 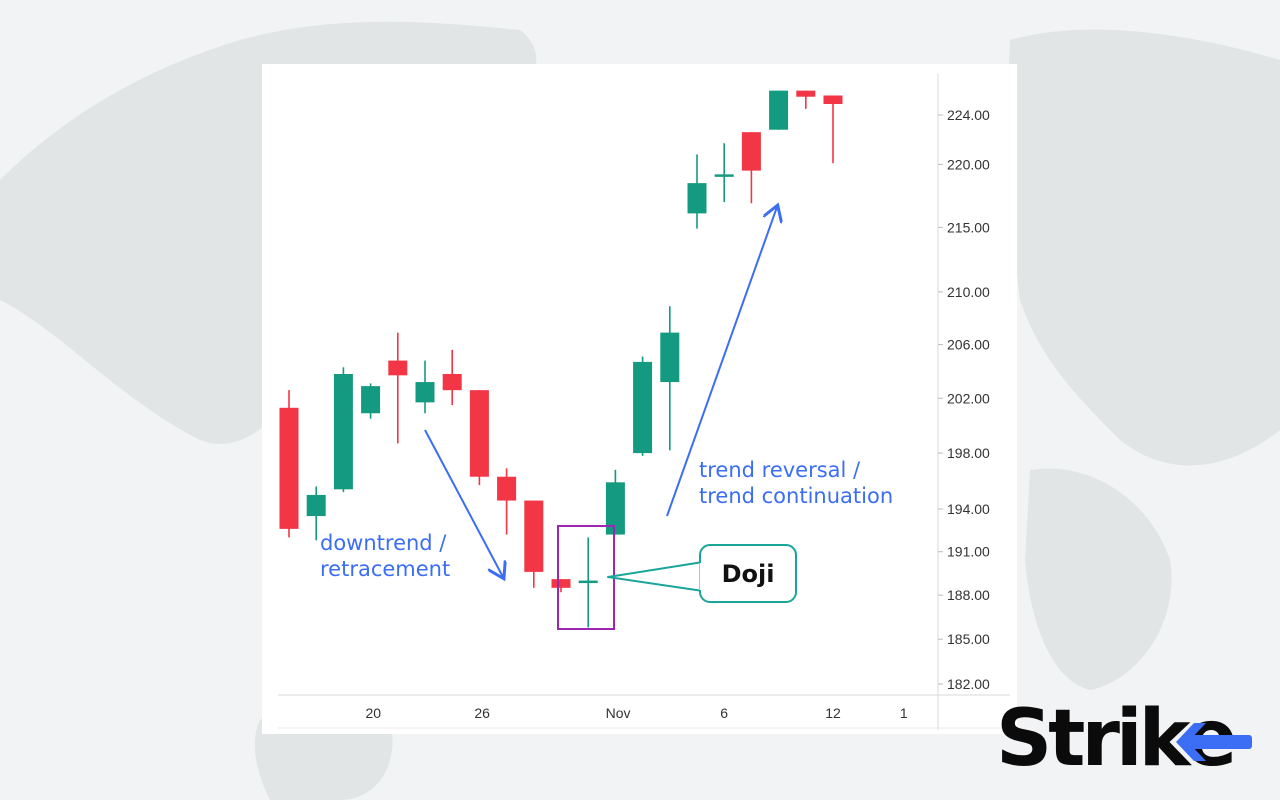 What do you see at coordinates (748, 574) in the screenshot?
I see `doji-label: Doji` at bounding box center [748, 574].